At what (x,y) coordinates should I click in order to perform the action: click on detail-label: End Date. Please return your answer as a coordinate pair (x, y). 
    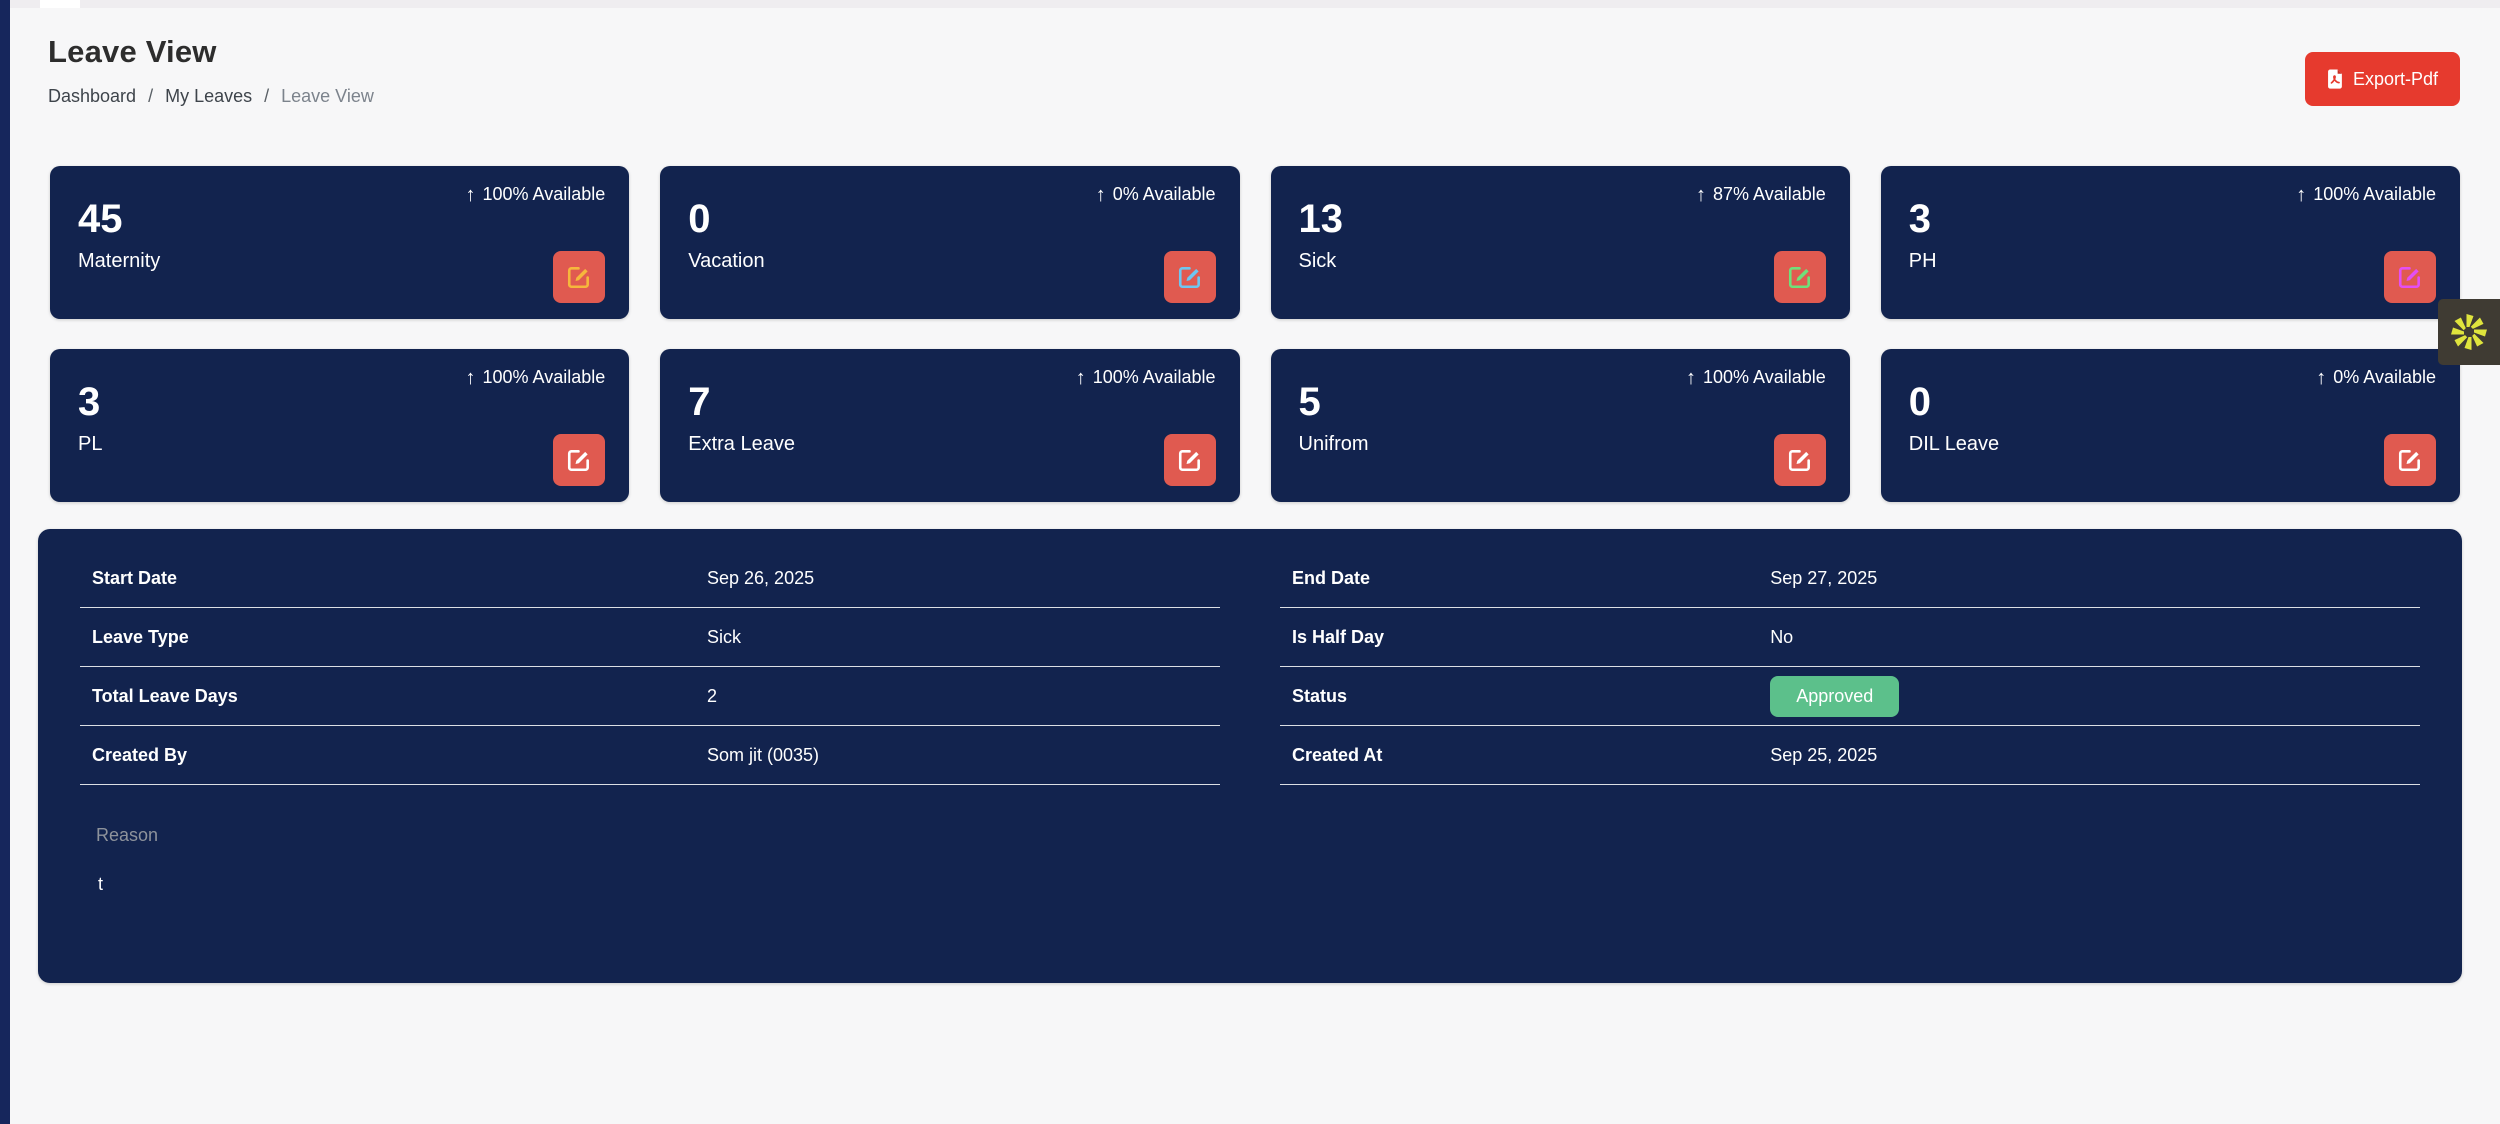
    Looking at the image, I should click on (1331, 577).